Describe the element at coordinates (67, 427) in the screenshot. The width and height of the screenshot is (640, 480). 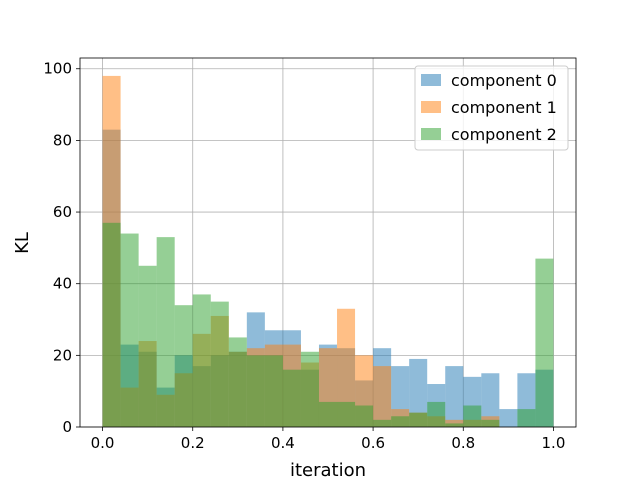
I see `y-tick-label: 0` at that location.